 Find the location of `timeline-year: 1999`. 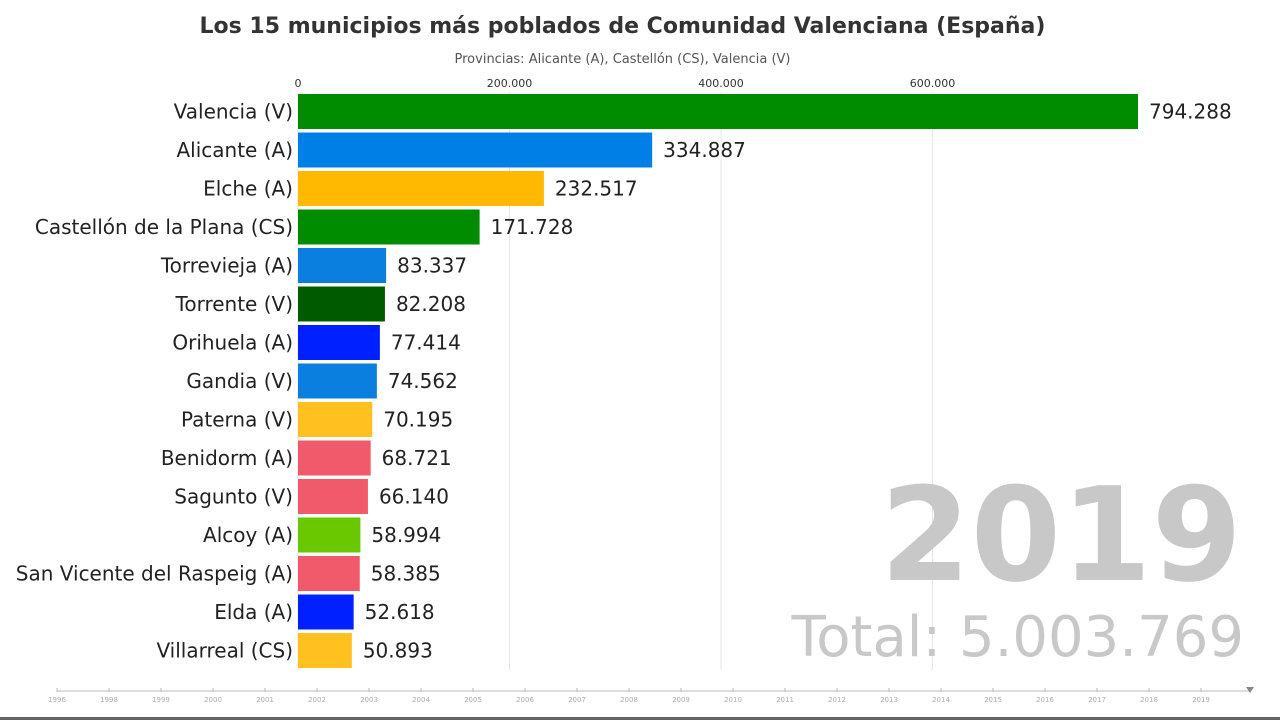

timeline-year: 1999 is located at coordinates (161, 700).